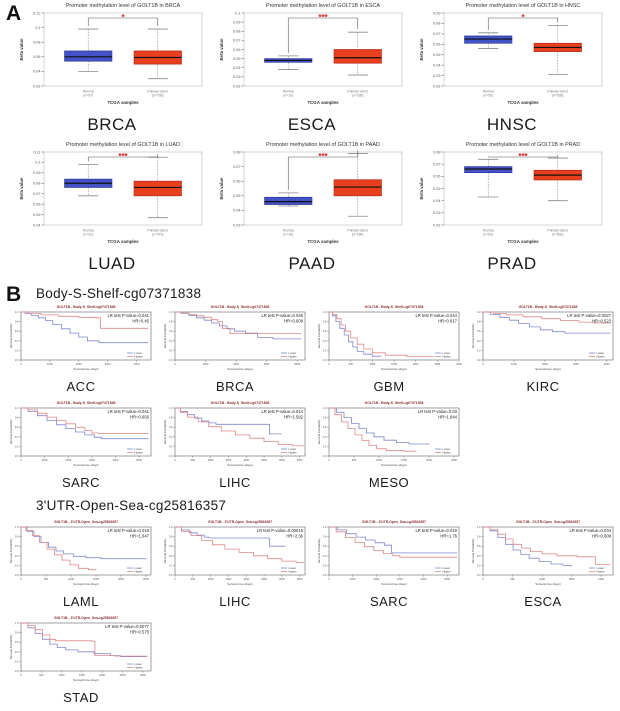 This screenshot has height=711, width=620. Describe the element at coordinates (37, 163) in the screenshot. I see `svg-text: 0.1` at that location.